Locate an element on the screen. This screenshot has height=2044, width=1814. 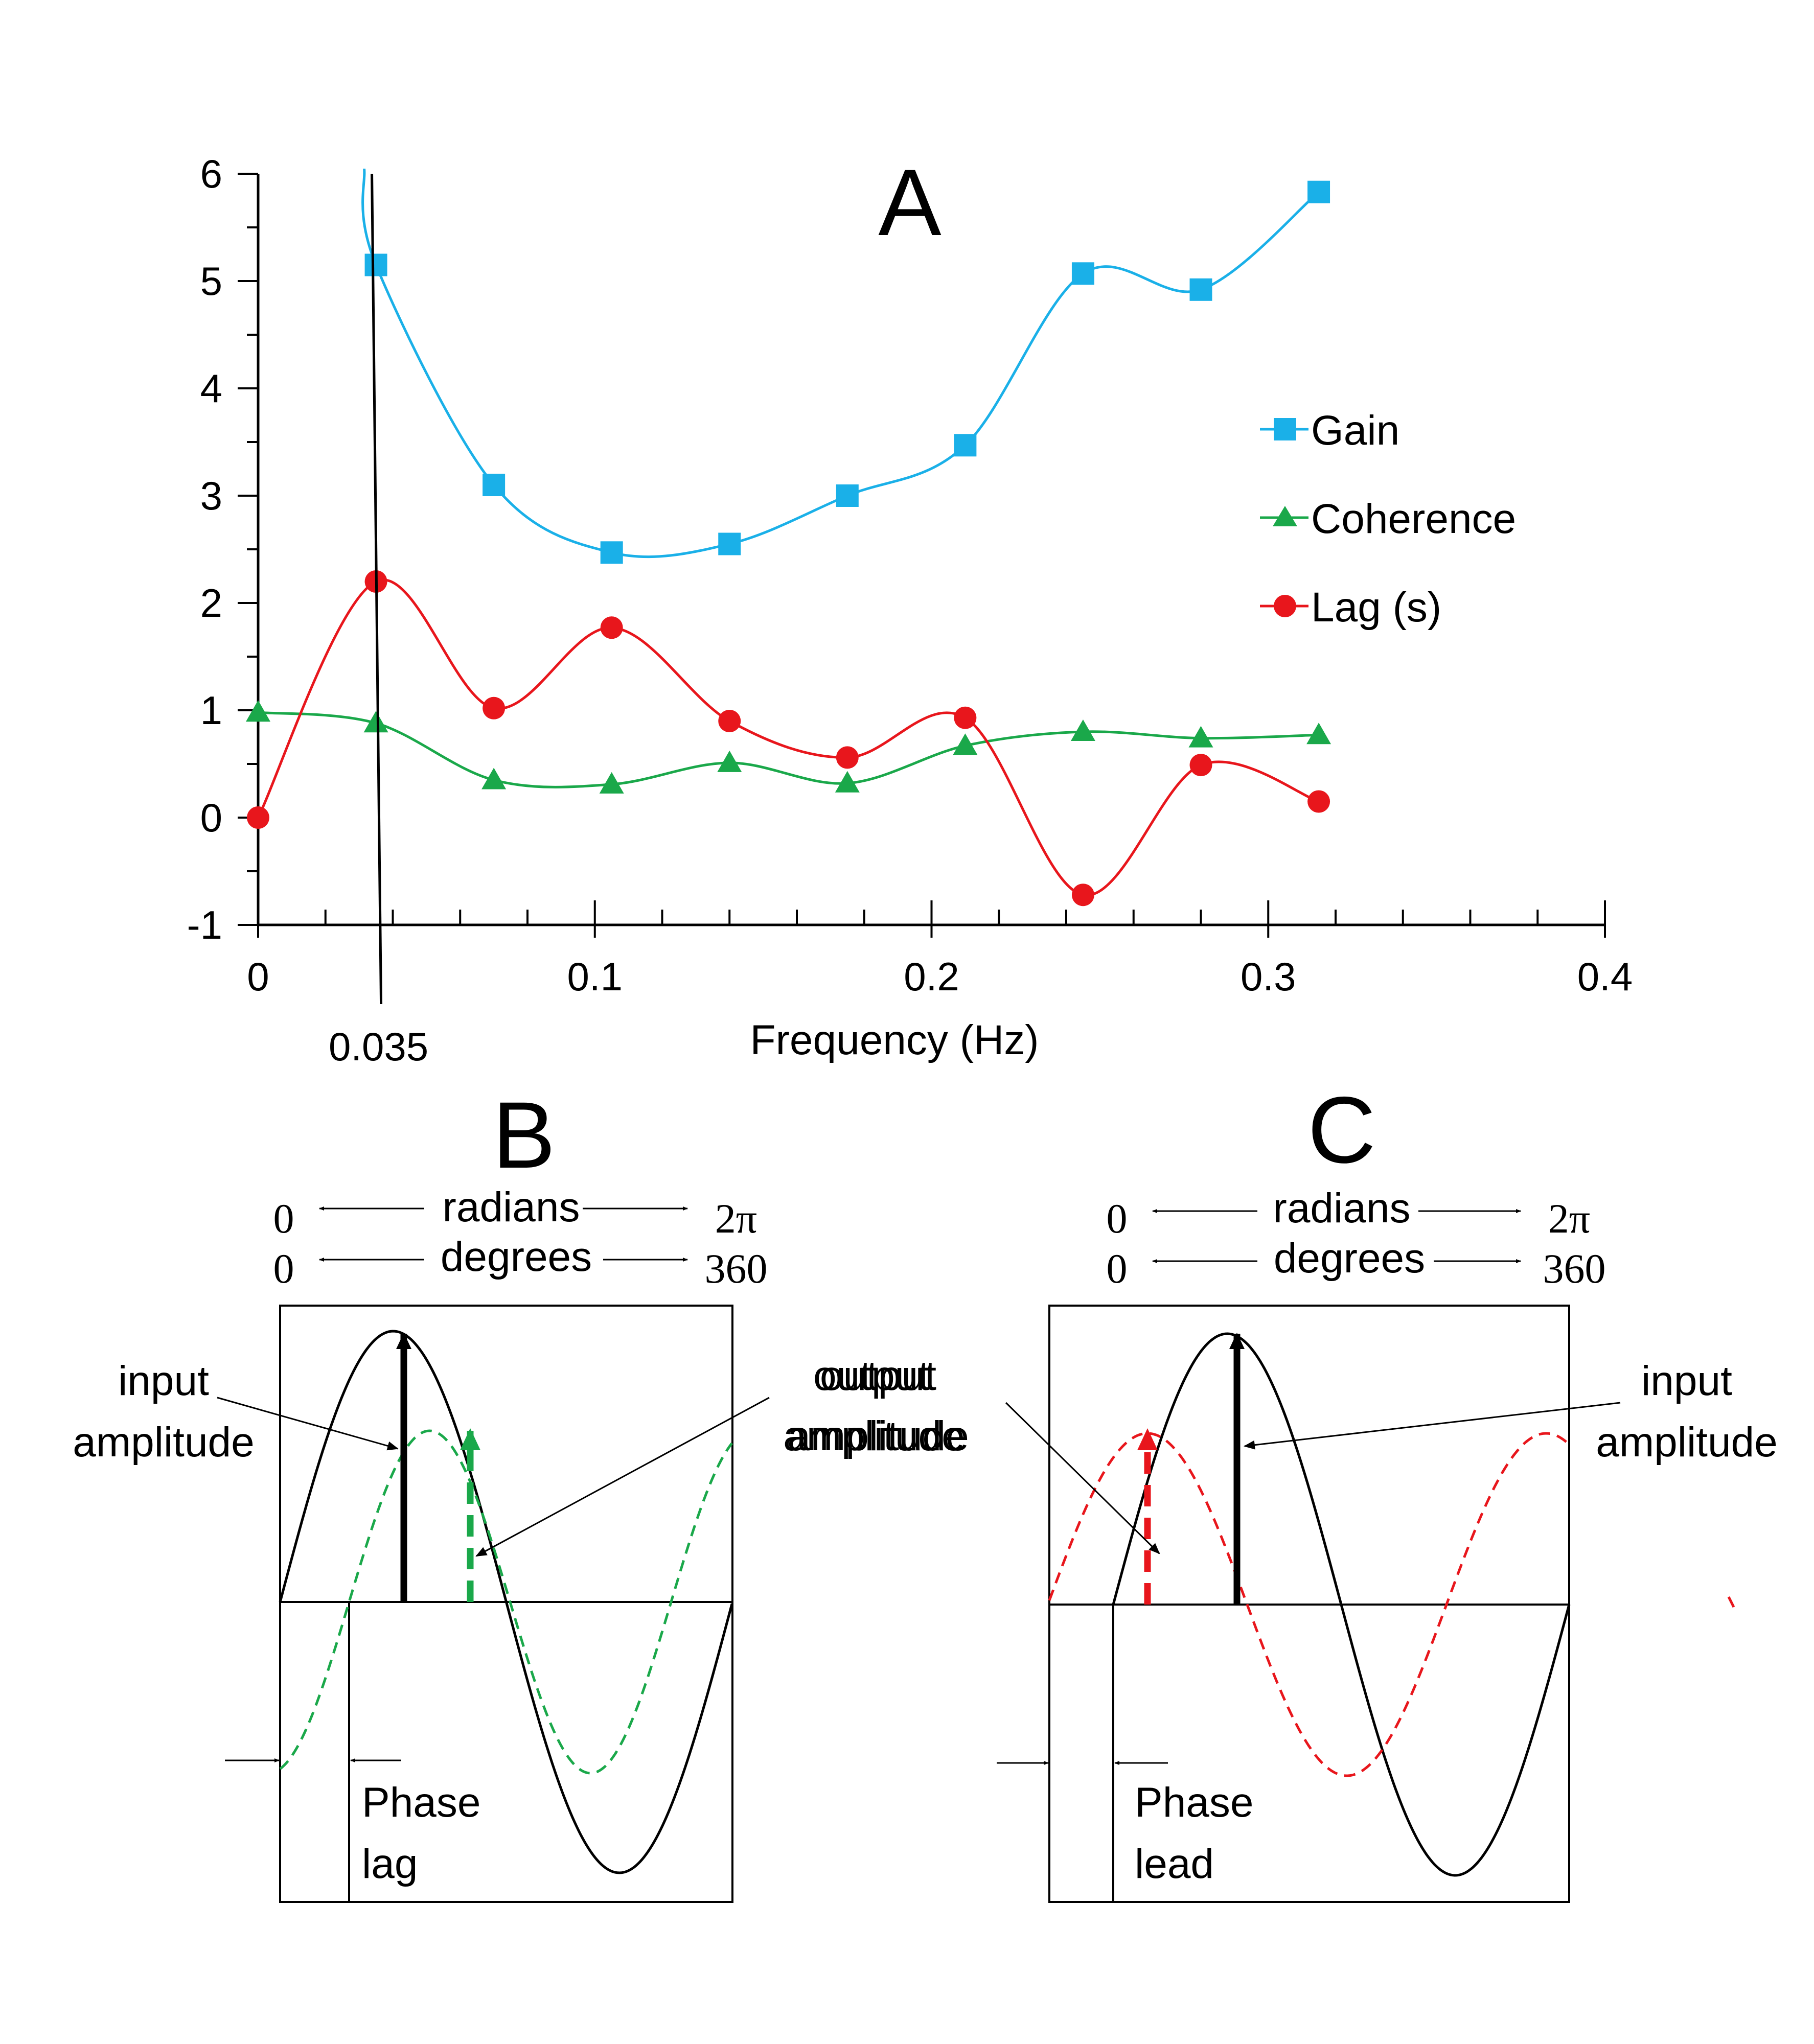
legend-item-lag: Lag (s) is located at coordinates (1350, 607).